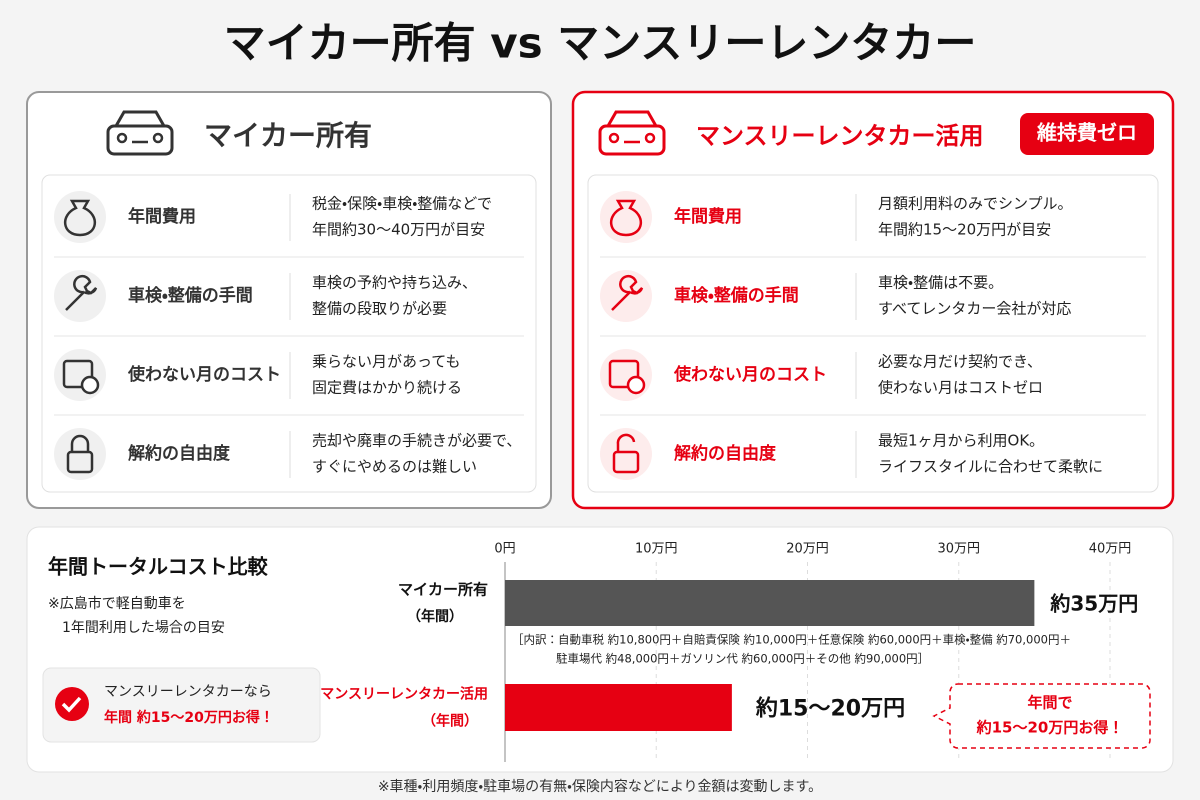  Describe the element at coordinates (975, 204) in the screenshot. I see `row-description: 月額利用料のみでシンプル。` at that location.